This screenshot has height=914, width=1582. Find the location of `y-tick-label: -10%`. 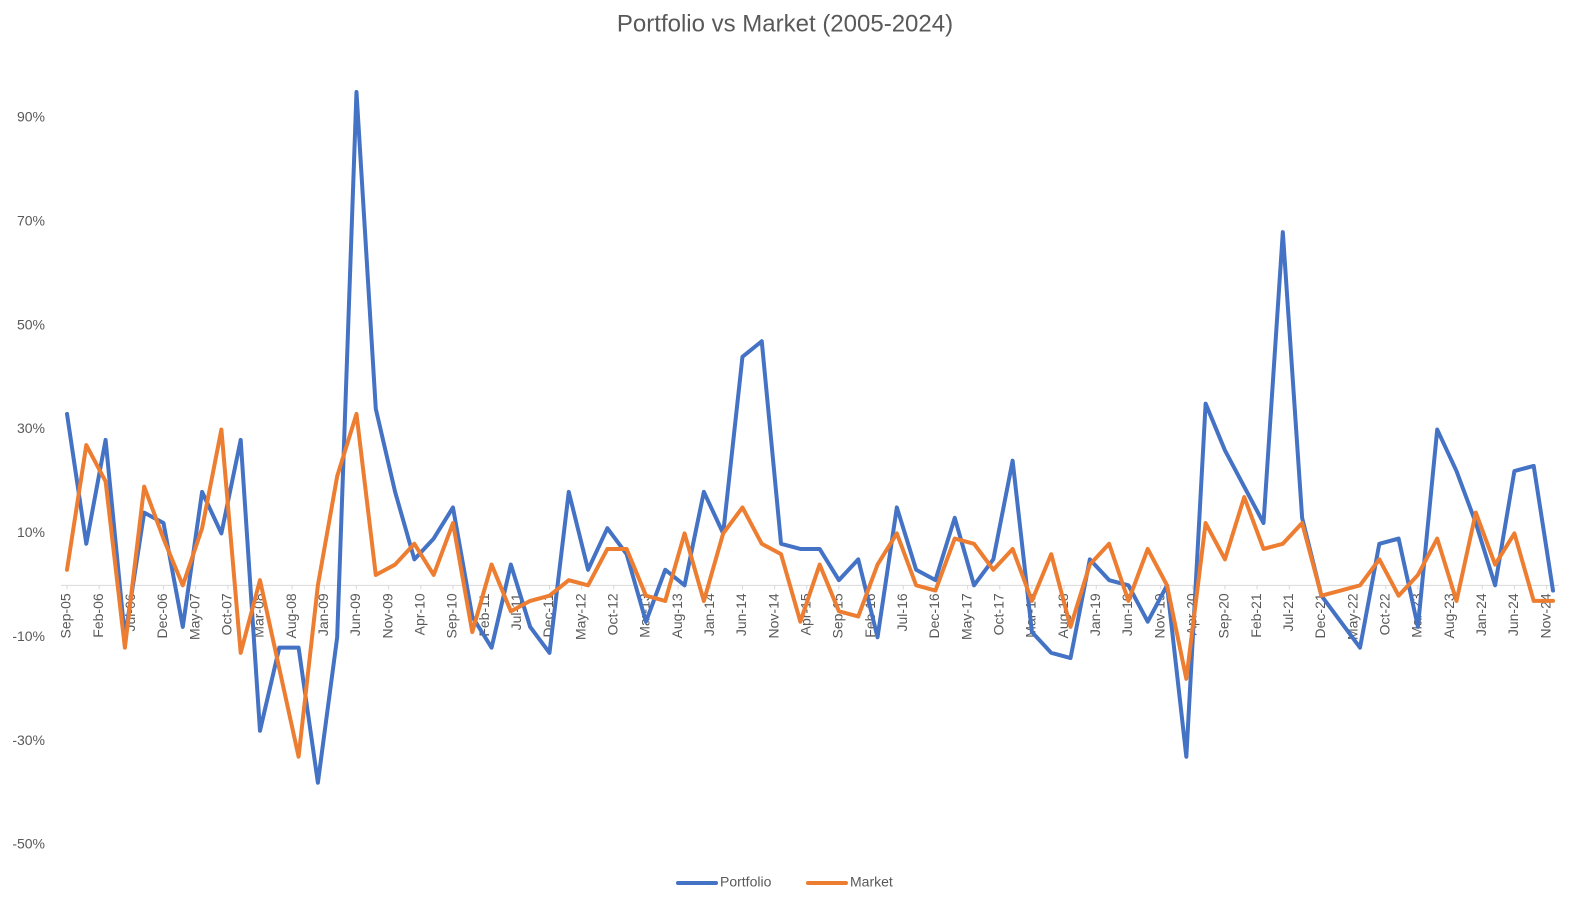

y-tick-label: -10% is located at coordinates (28, 636).